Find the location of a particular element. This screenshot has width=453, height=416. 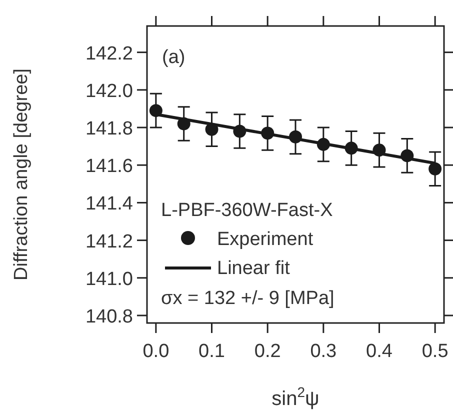

legend-label: Experiment is located at coordinates (265, 239).